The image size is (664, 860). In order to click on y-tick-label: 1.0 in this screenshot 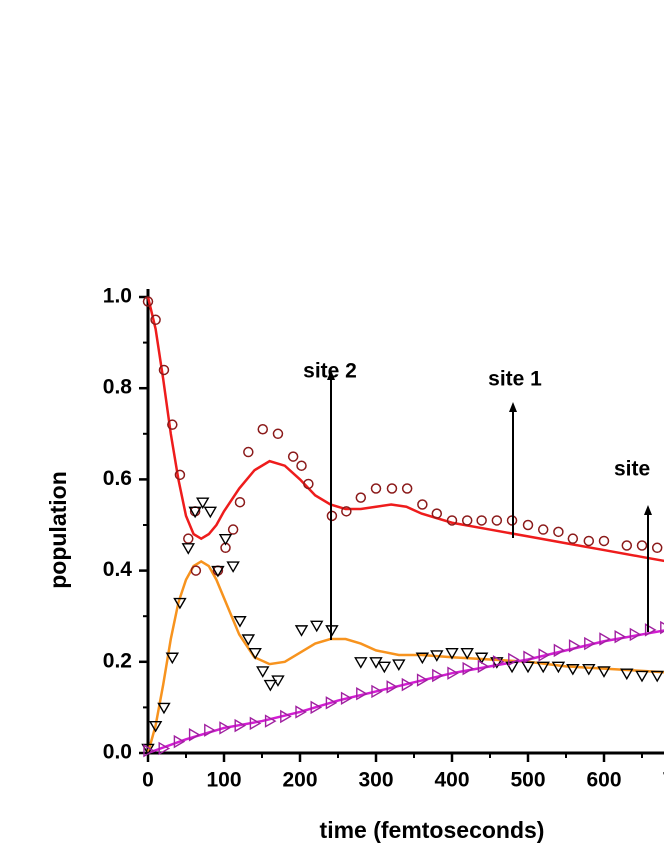, I will do `click(117, 296)`.